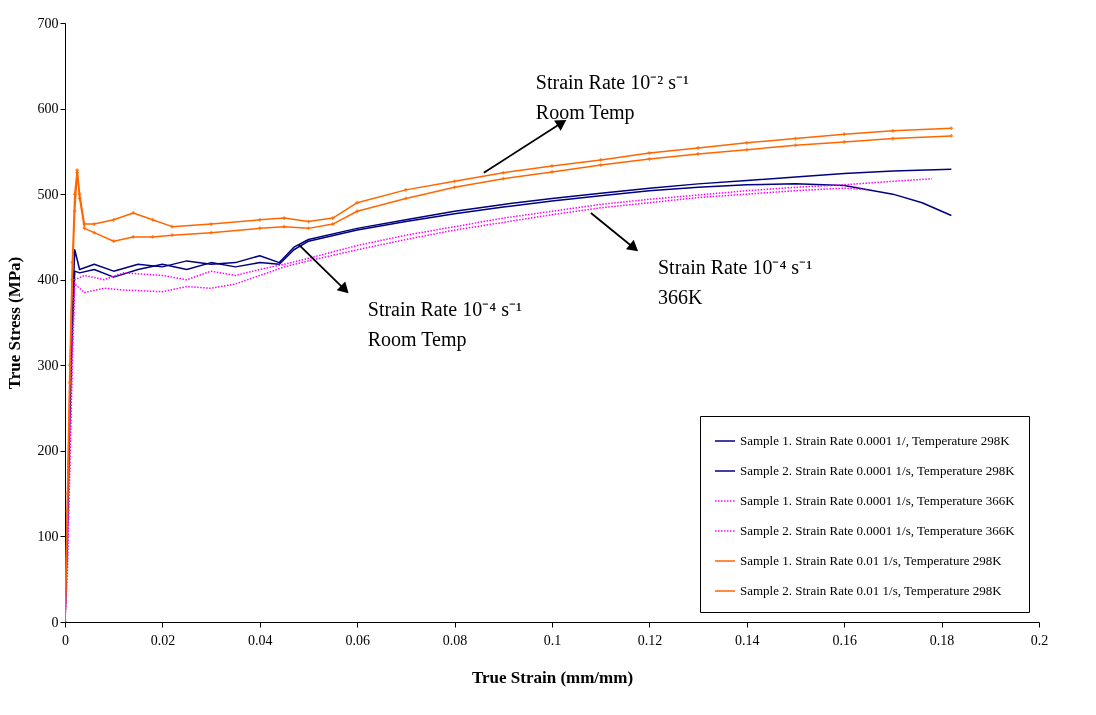  Describe the element at coordinates (878, 500) in the screenshot. I see `legend-label: Sample 1. Strain Rate 0.0001 1/s, Temperature 366K` at that location.